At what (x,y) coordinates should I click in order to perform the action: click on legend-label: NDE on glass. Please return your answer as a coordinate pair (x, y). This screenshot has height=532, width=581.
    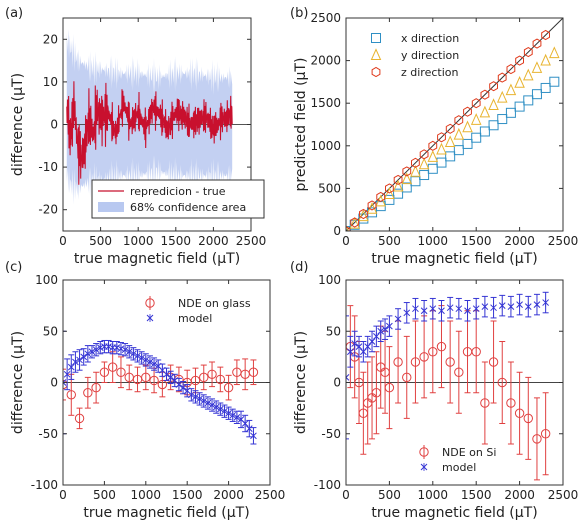
    Looking at the image, I should click on (214, 303).